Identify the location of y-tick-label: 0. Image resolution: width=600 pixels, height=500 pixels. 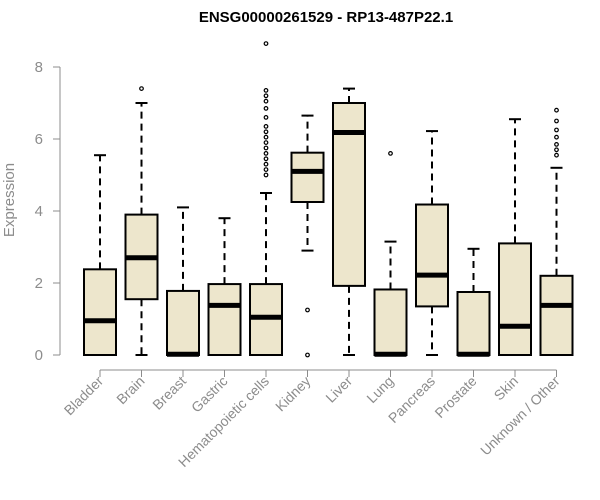
(39, 355).